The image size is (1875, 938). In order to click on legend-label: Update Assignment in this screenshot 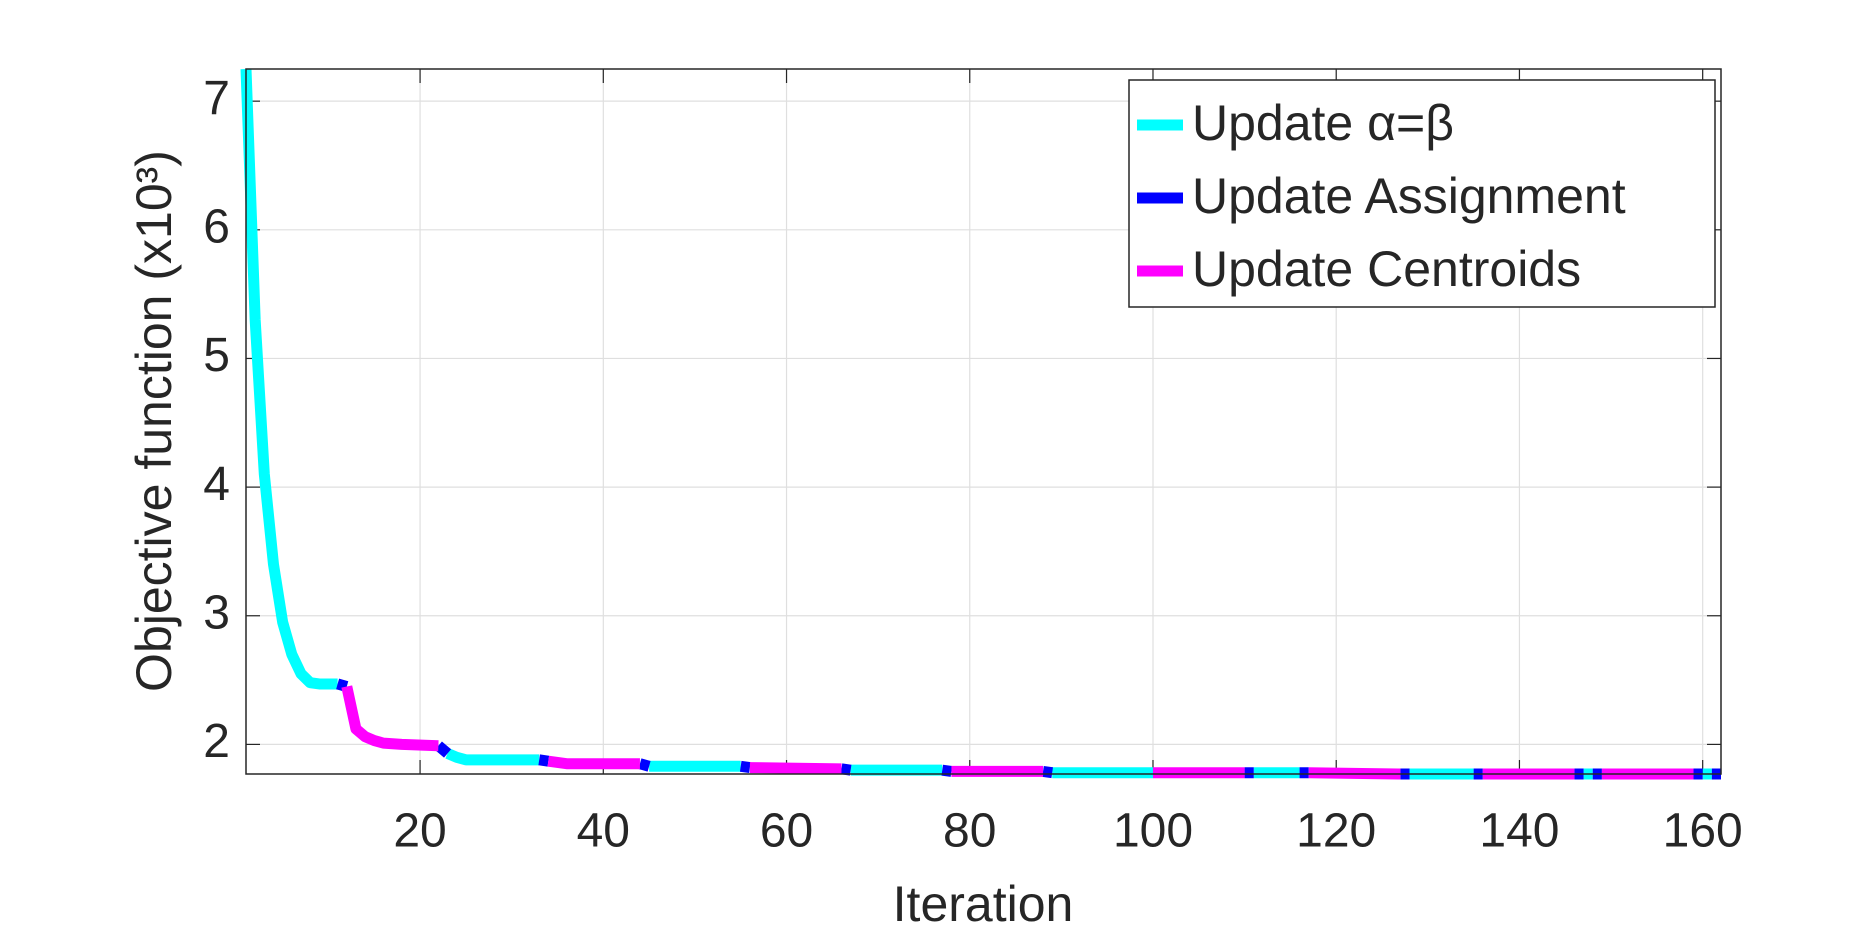, I will do `click(1409, 196)`.